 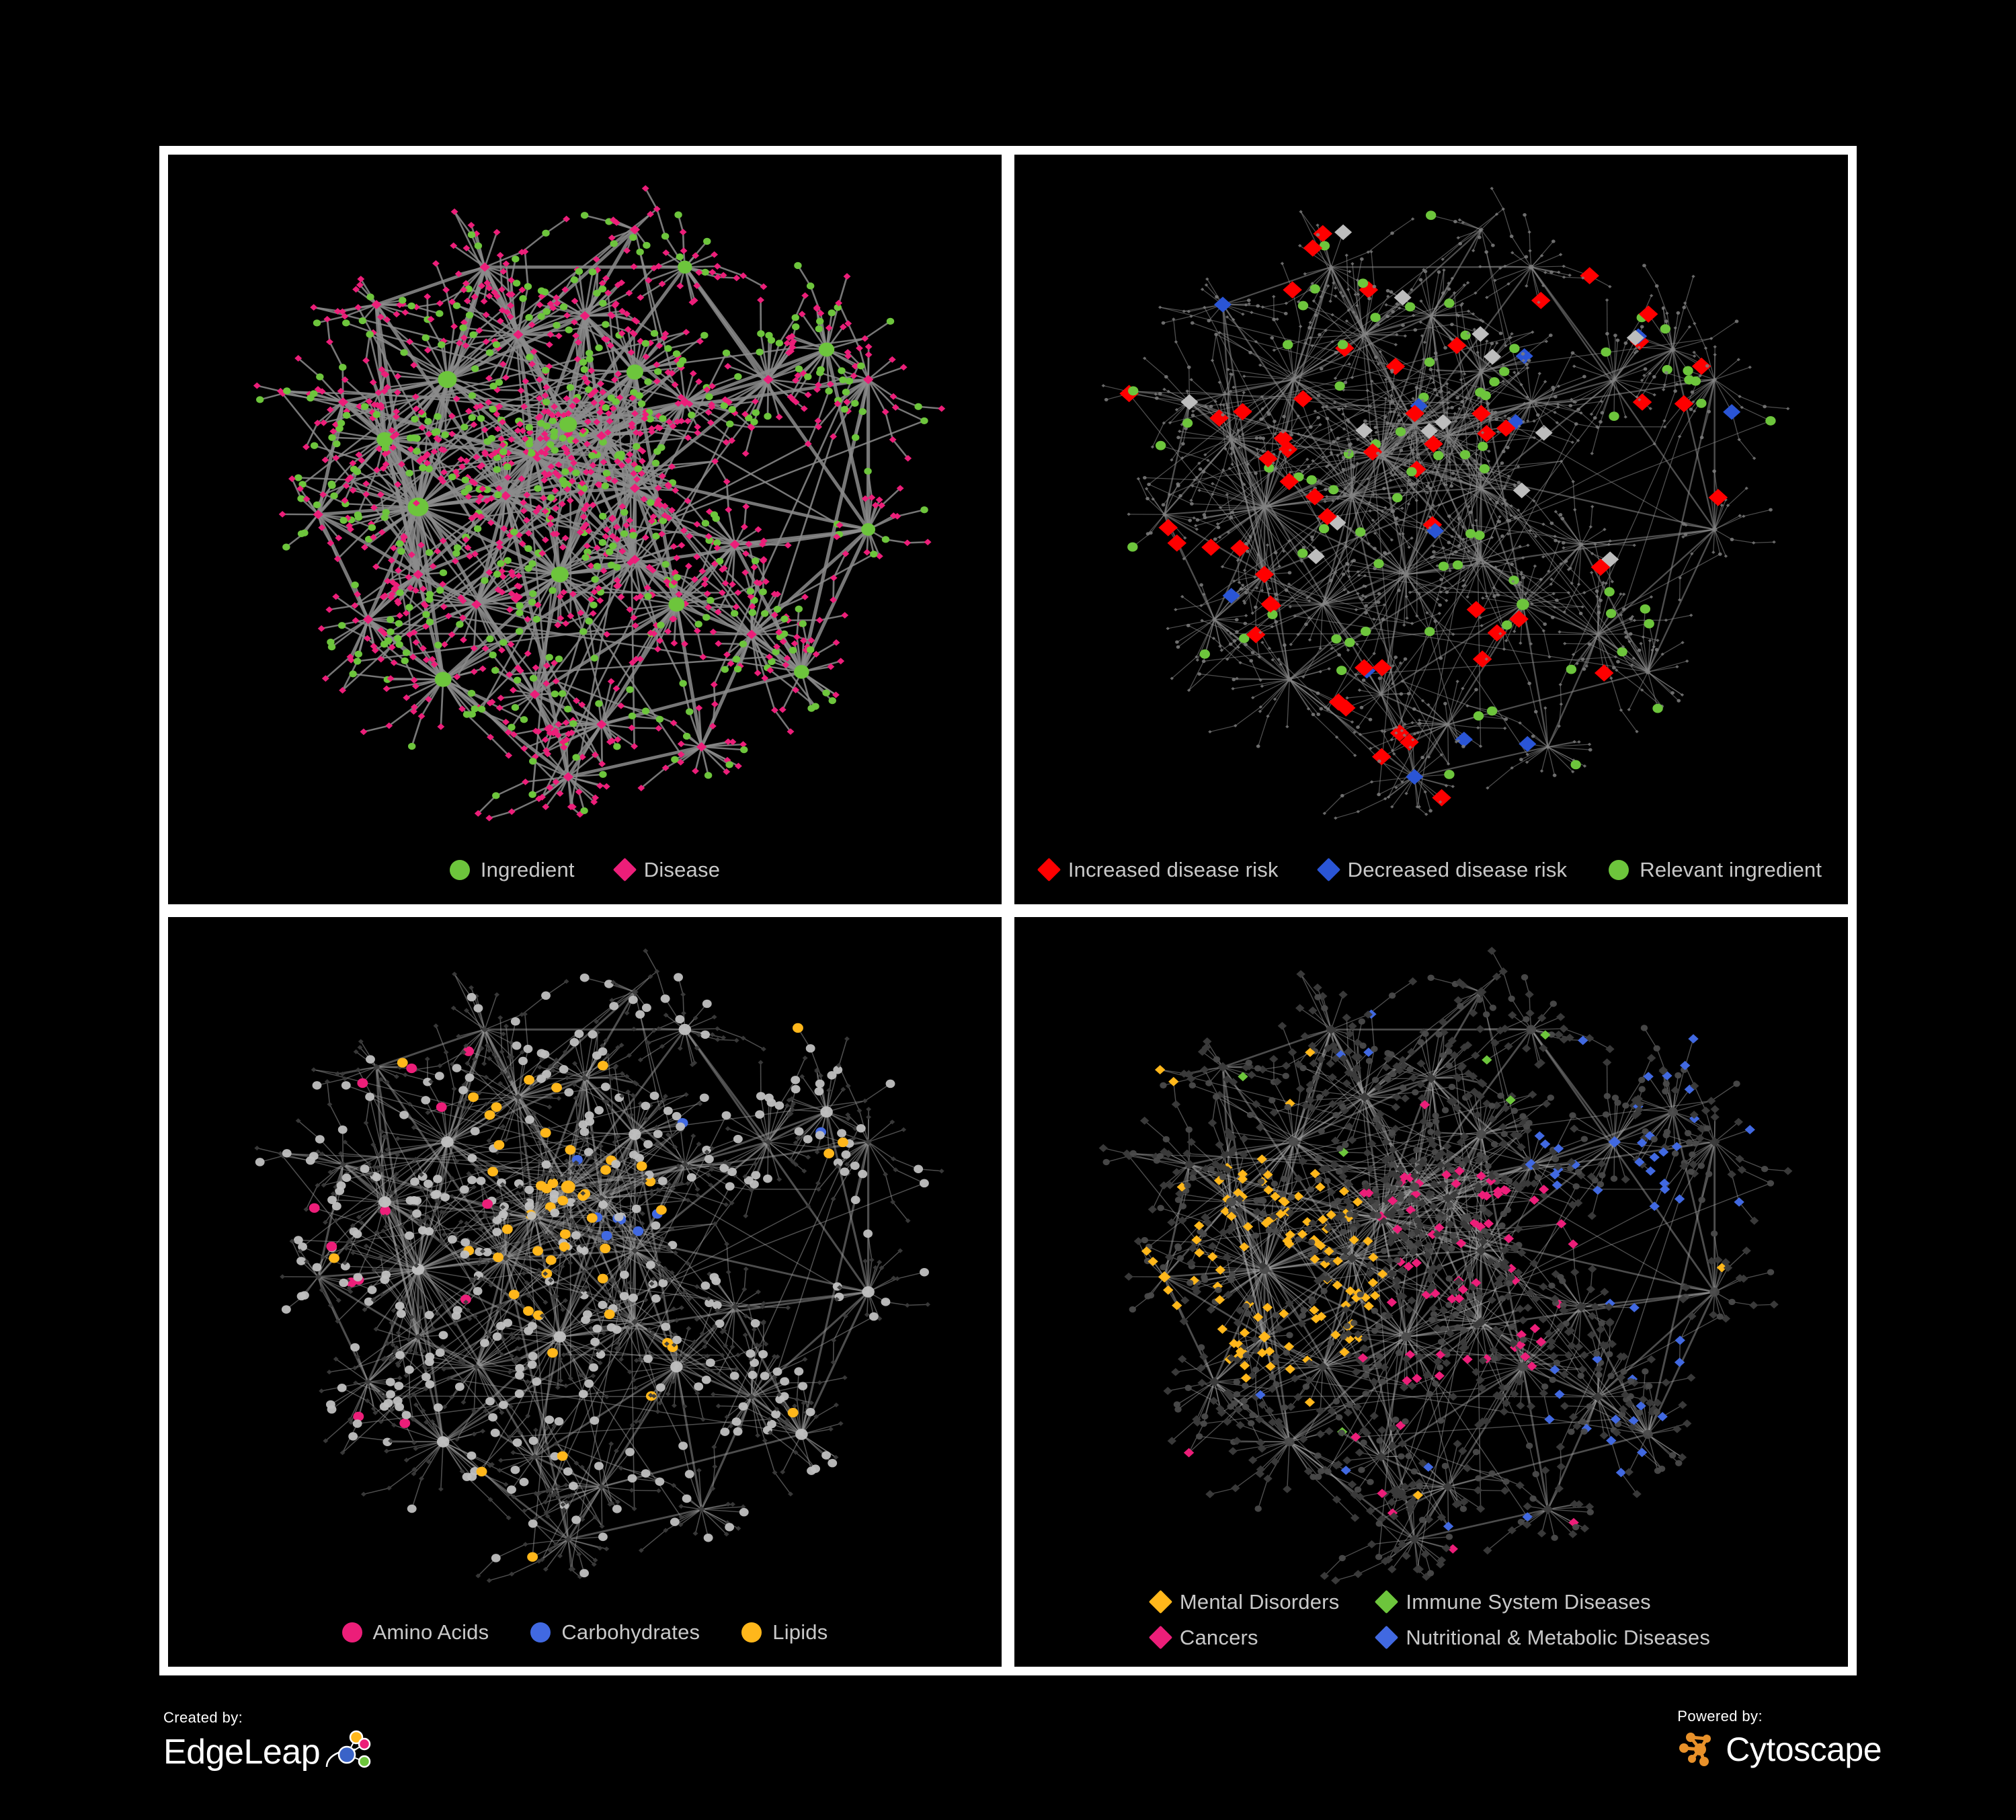 I want to click on edgeleap-wordmark: EdgeLeap, so click(x=242, y=1752).